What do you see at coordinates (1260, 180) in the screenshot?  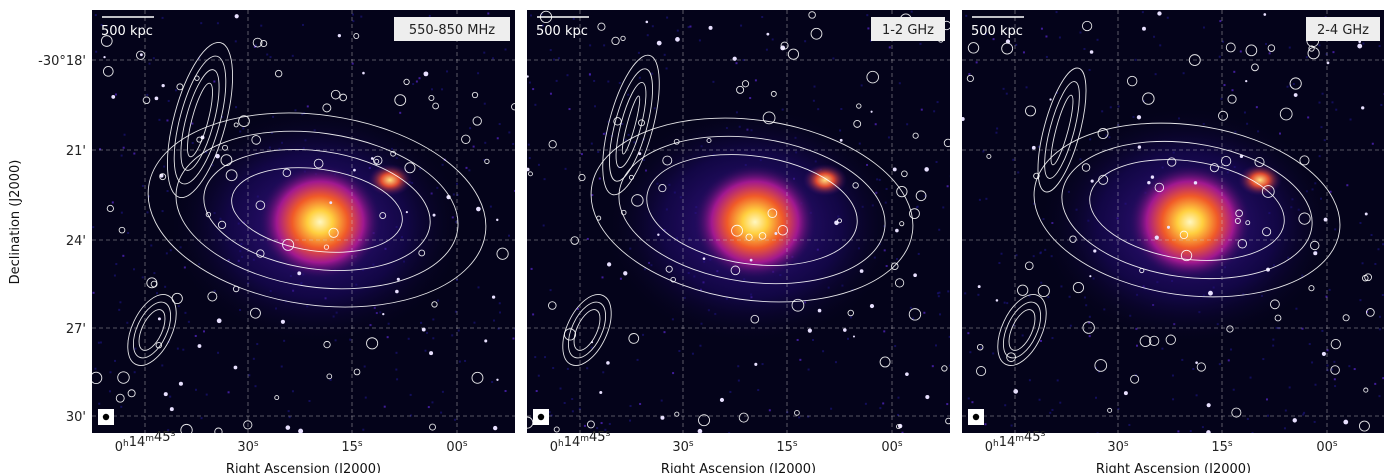 I see `subcluster` at bounding box center [1260, 180].